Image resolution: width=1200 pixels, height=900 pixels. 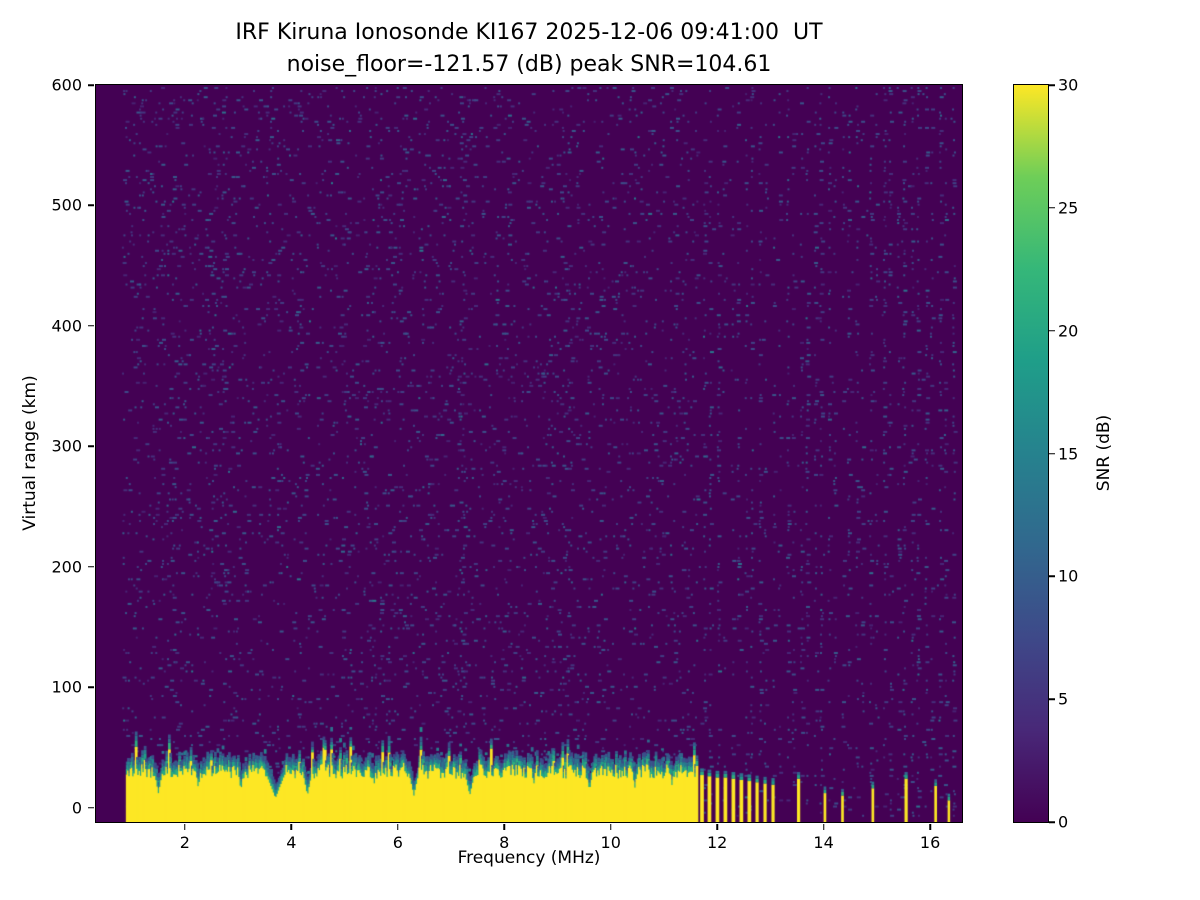 What do you see at coordinates (1068, 331) in the screenshot?
I see `colorbar-tick-label: 20` at bounding box center [1068, 331].